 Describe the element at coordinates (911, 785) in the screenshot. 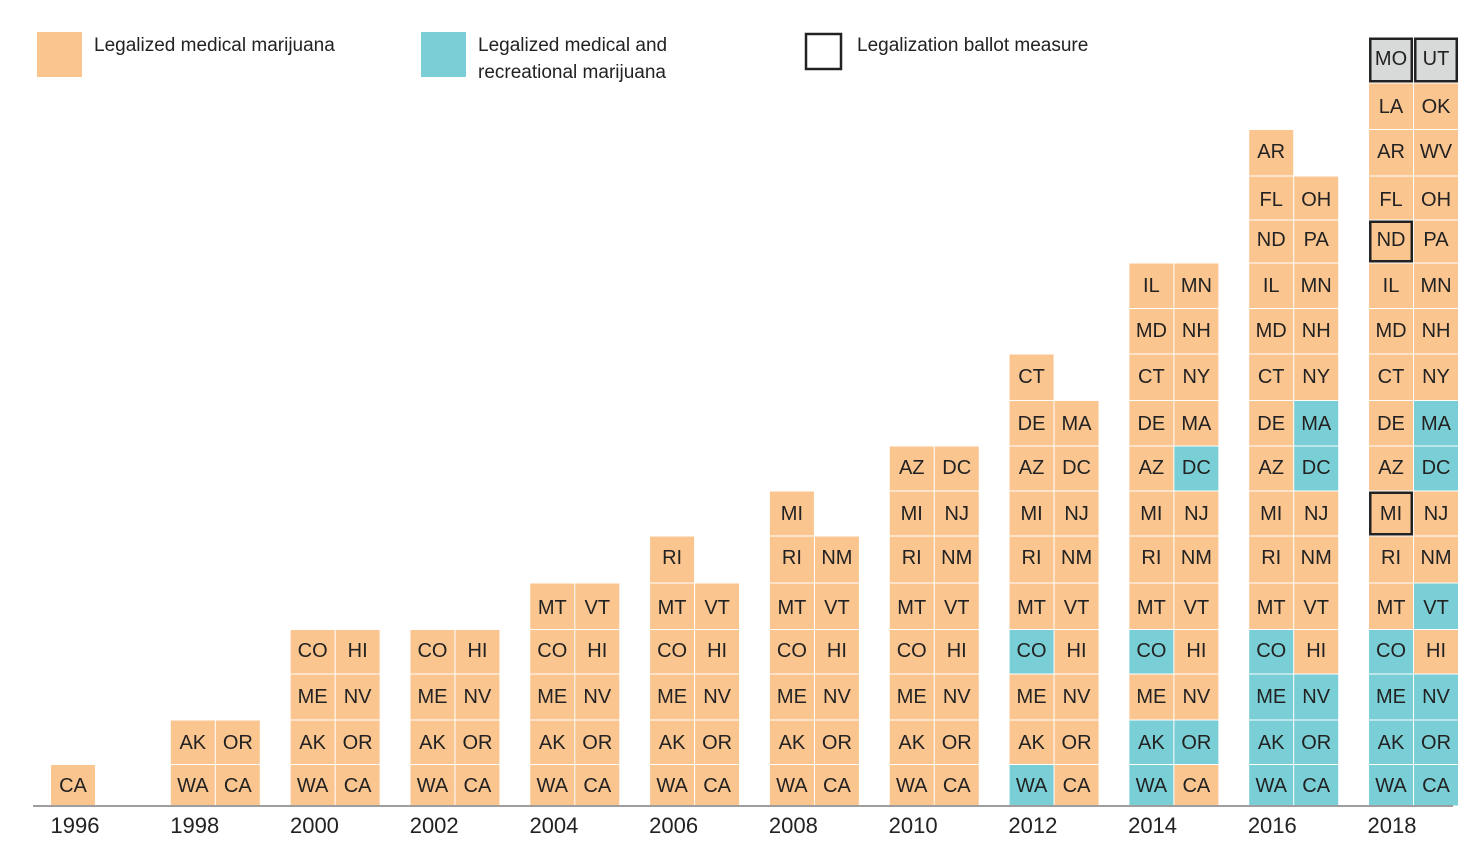

I see `cell-bg-2010-WA` at that location.